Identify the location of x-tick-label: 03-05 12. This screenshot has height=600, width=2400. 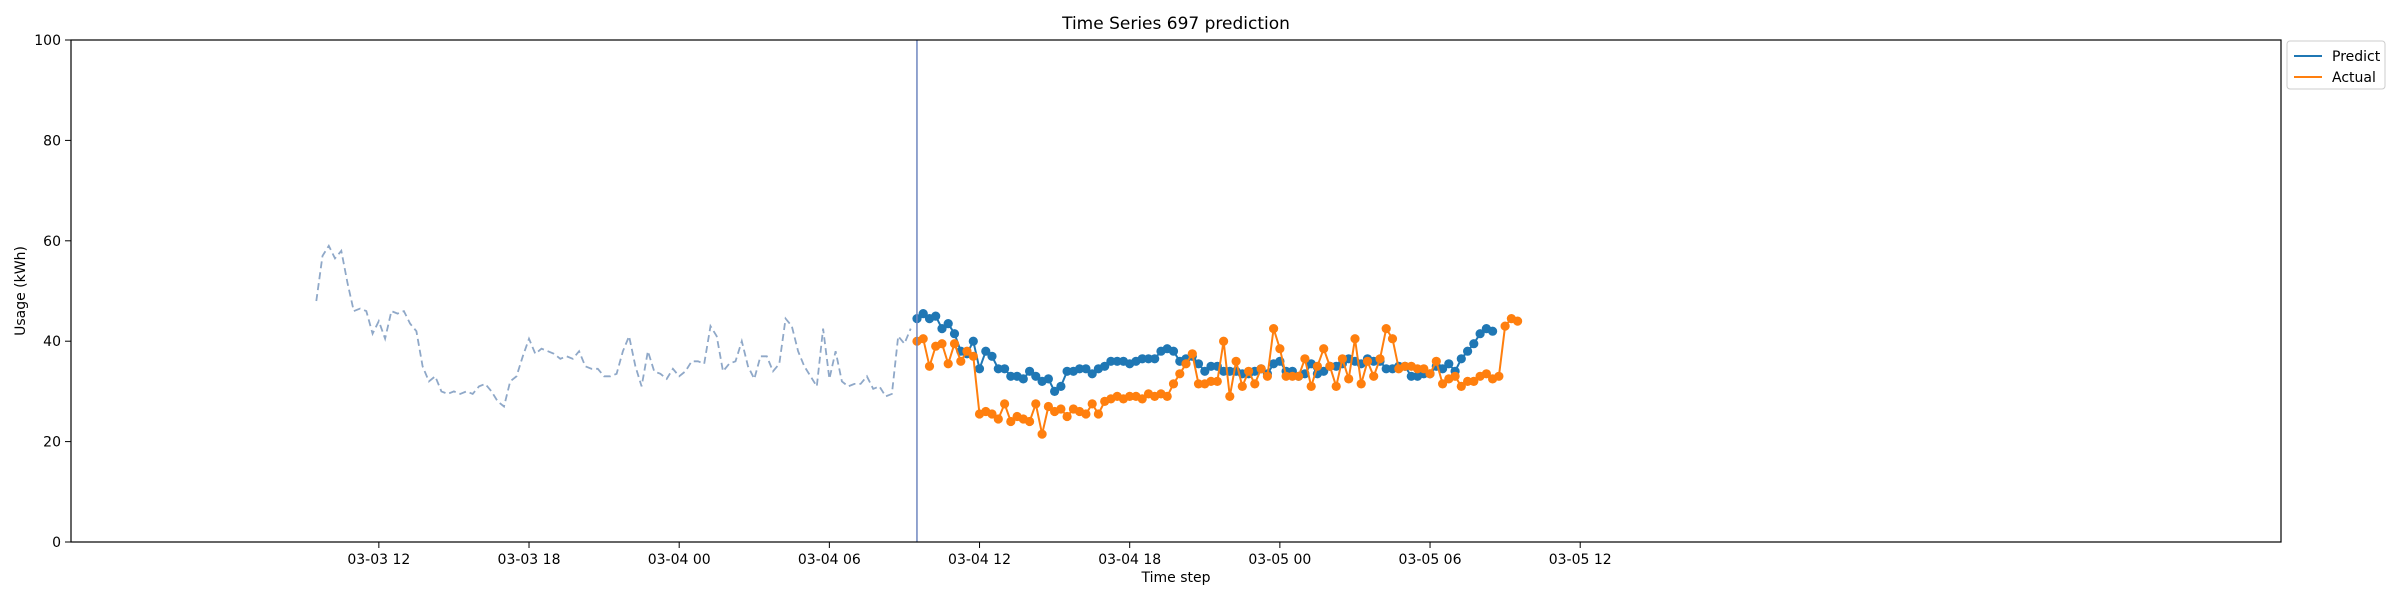
(1580, 560).